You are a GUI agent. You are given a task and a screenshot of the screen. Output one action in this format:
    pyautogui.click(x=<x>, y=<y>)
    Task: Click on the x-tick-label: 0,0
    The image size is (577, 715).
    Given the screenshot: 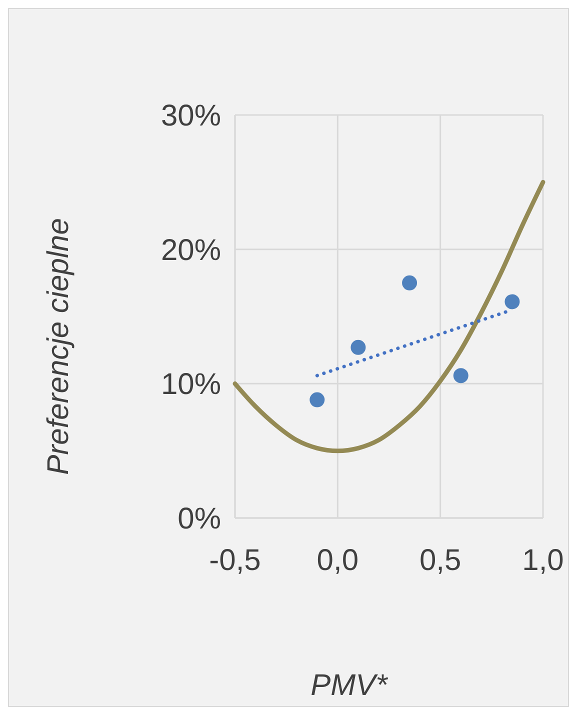 What is the action you would take?
    pyautogui.click(x=337, y=560)
    